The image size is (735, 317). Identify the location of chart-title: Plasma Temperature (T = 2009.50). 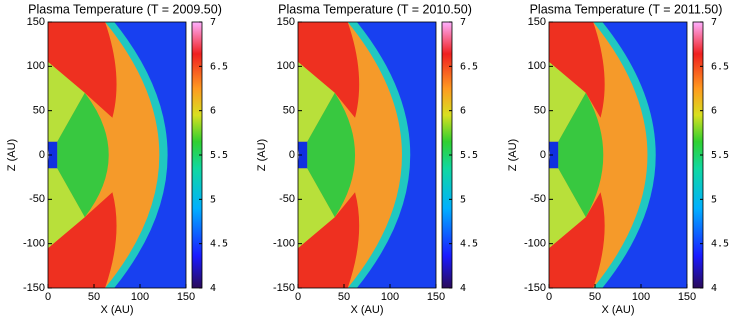
(125, 9).